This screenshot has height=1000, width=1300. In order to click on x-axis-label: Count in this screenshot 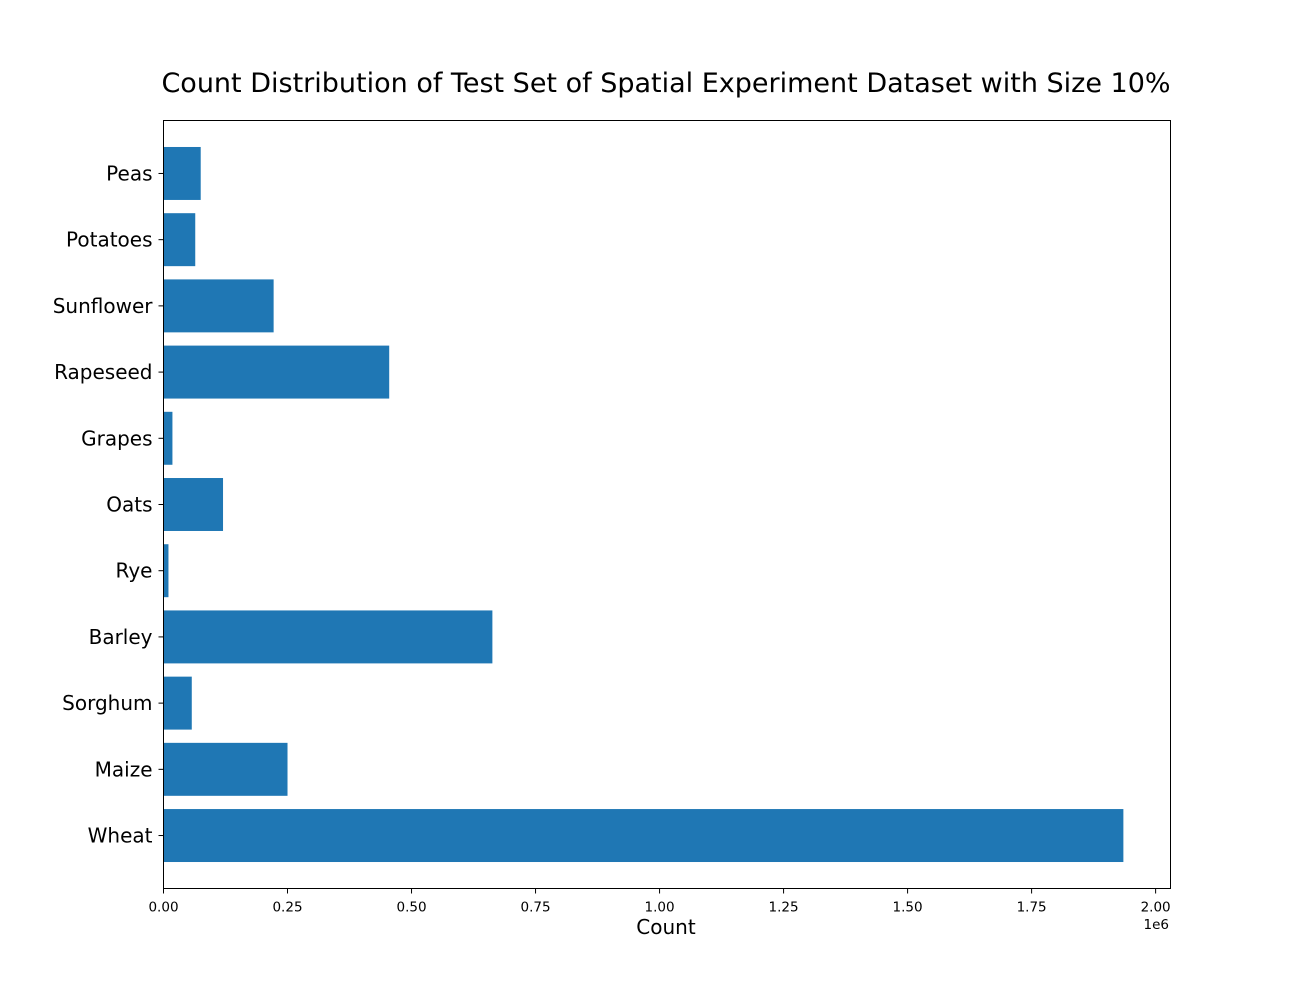, I will do `click(666, 927)`.